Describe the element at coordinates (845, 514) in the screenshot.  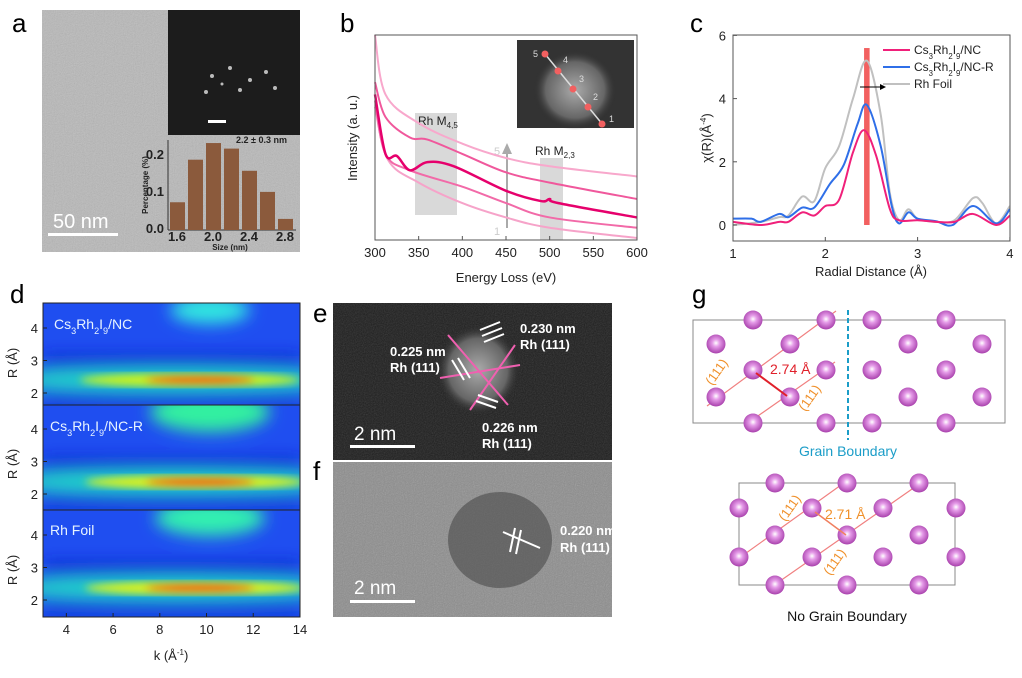
I see `distance-label: 2.71 Å` at that location.